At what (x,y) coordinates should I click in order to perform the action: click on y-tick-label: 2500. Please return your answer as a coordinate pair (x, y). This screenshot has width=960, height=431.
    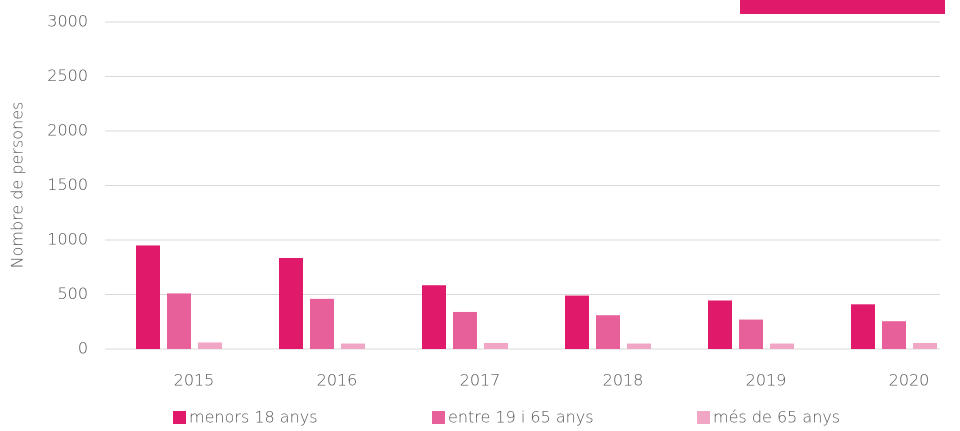
    Looking at the image, I should click on (67, 75).